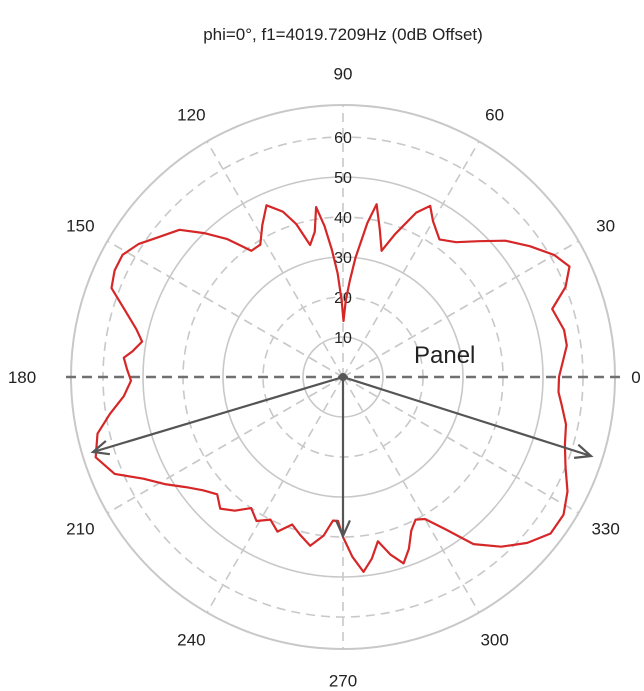  What do you see at coordinates (605, 225) in the screenshot?
I see `angle-tick-label: 30` at bounding box center [605, 225].